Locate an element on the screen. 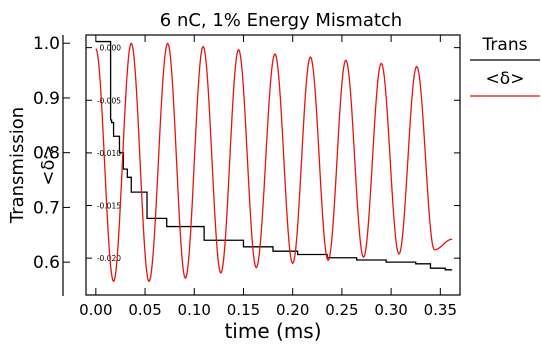 Image resolution: width=541 pixels, height=347 pixels. x-axis-tick-label: 0.00 is located at coordinates (95, 310).